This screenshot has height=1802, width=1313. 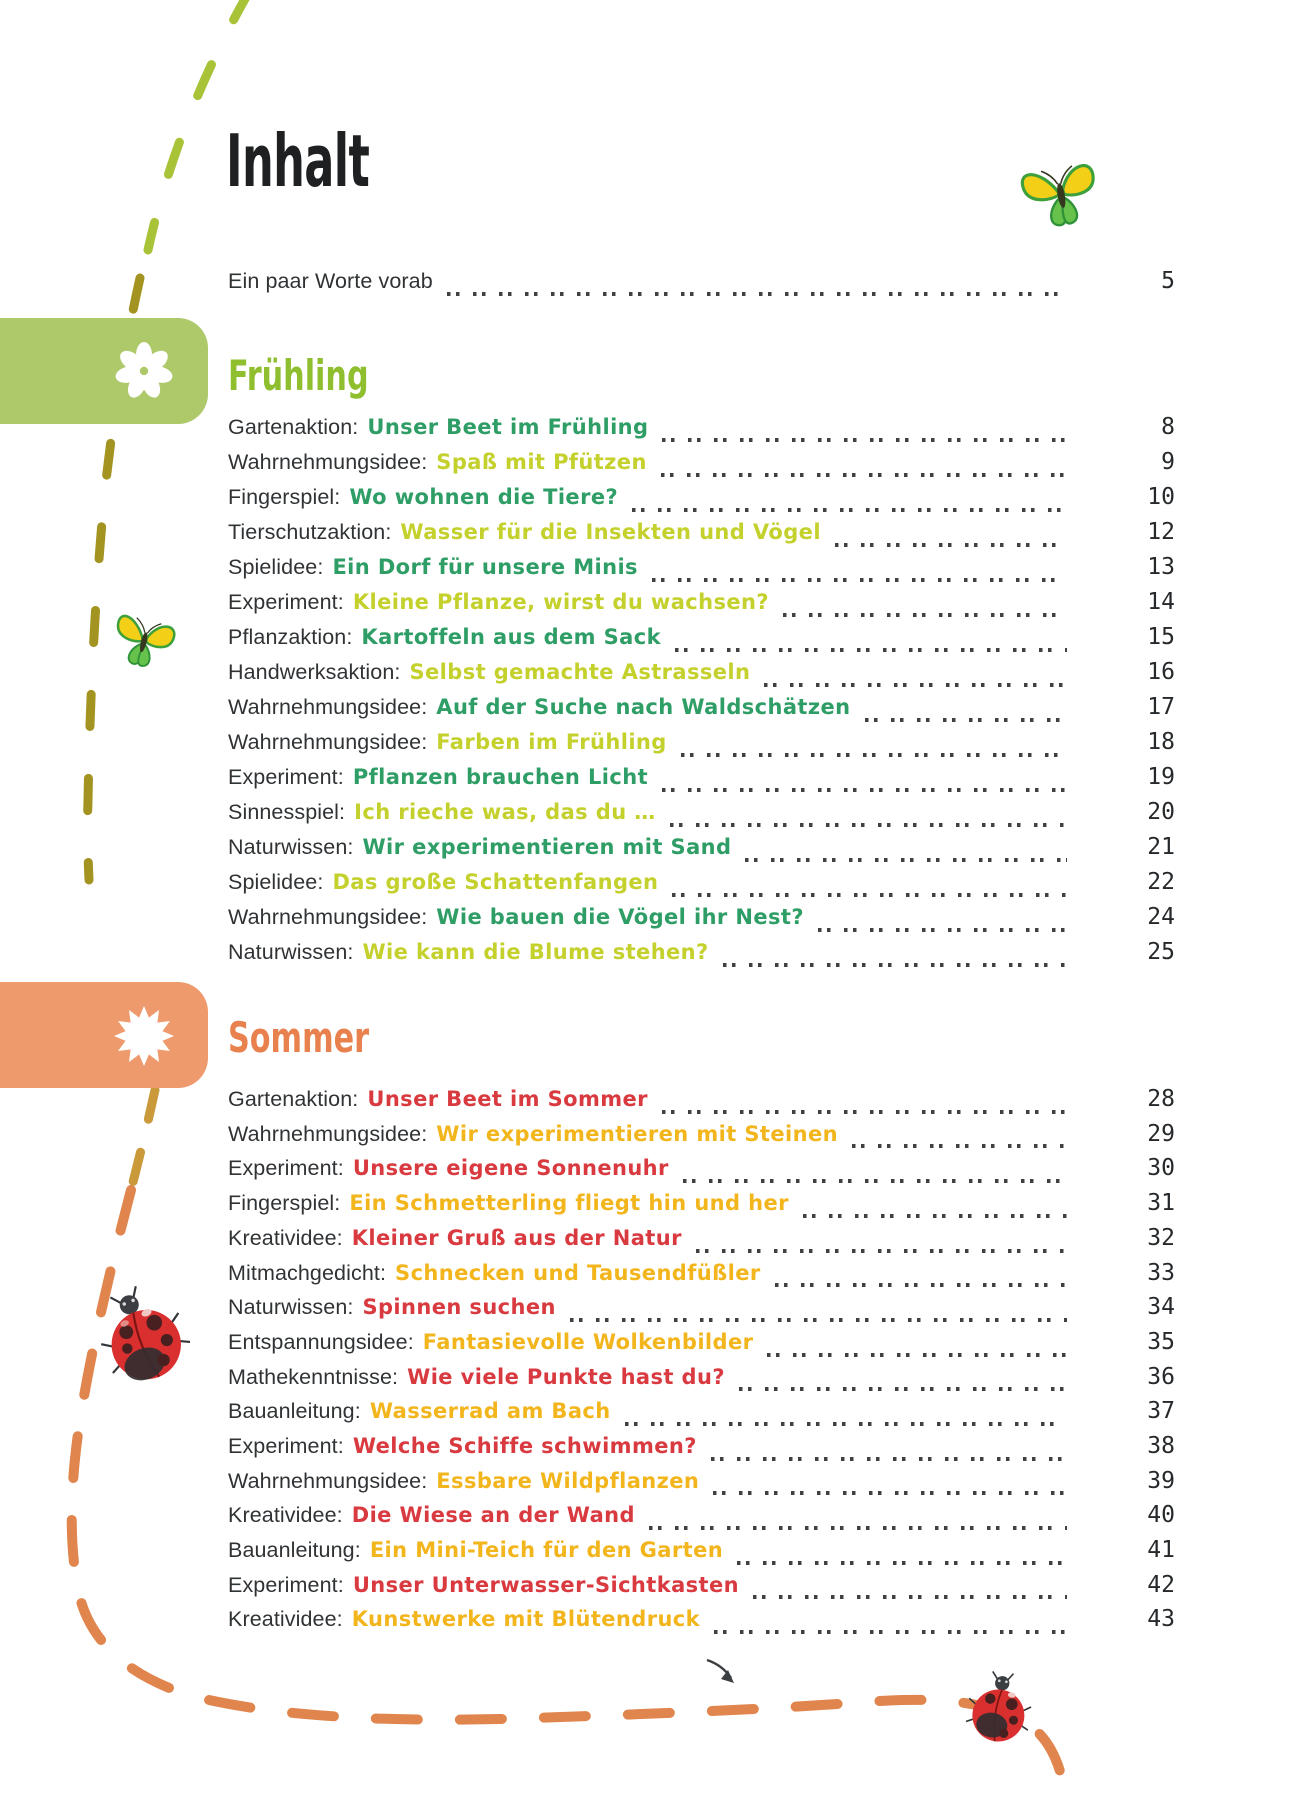 What do you see at coordinates (701, 431) in the screenshot?
I see `toc-entry: Gartenaktion: Unser Beet im Frühling 8` at bounding box center [701, 431].